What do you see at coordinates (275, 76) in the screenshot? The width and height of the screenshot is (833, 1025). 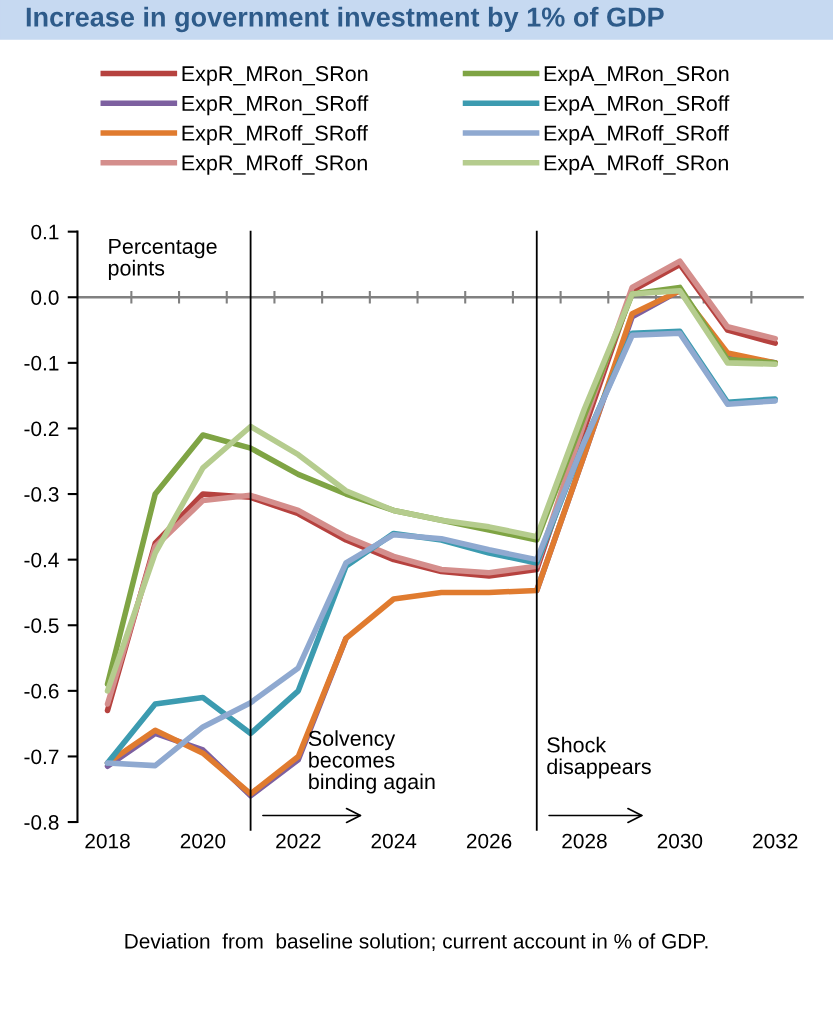 I see `legend-label: ExpR_MRon_SRon` at bounding box center [275, 76].